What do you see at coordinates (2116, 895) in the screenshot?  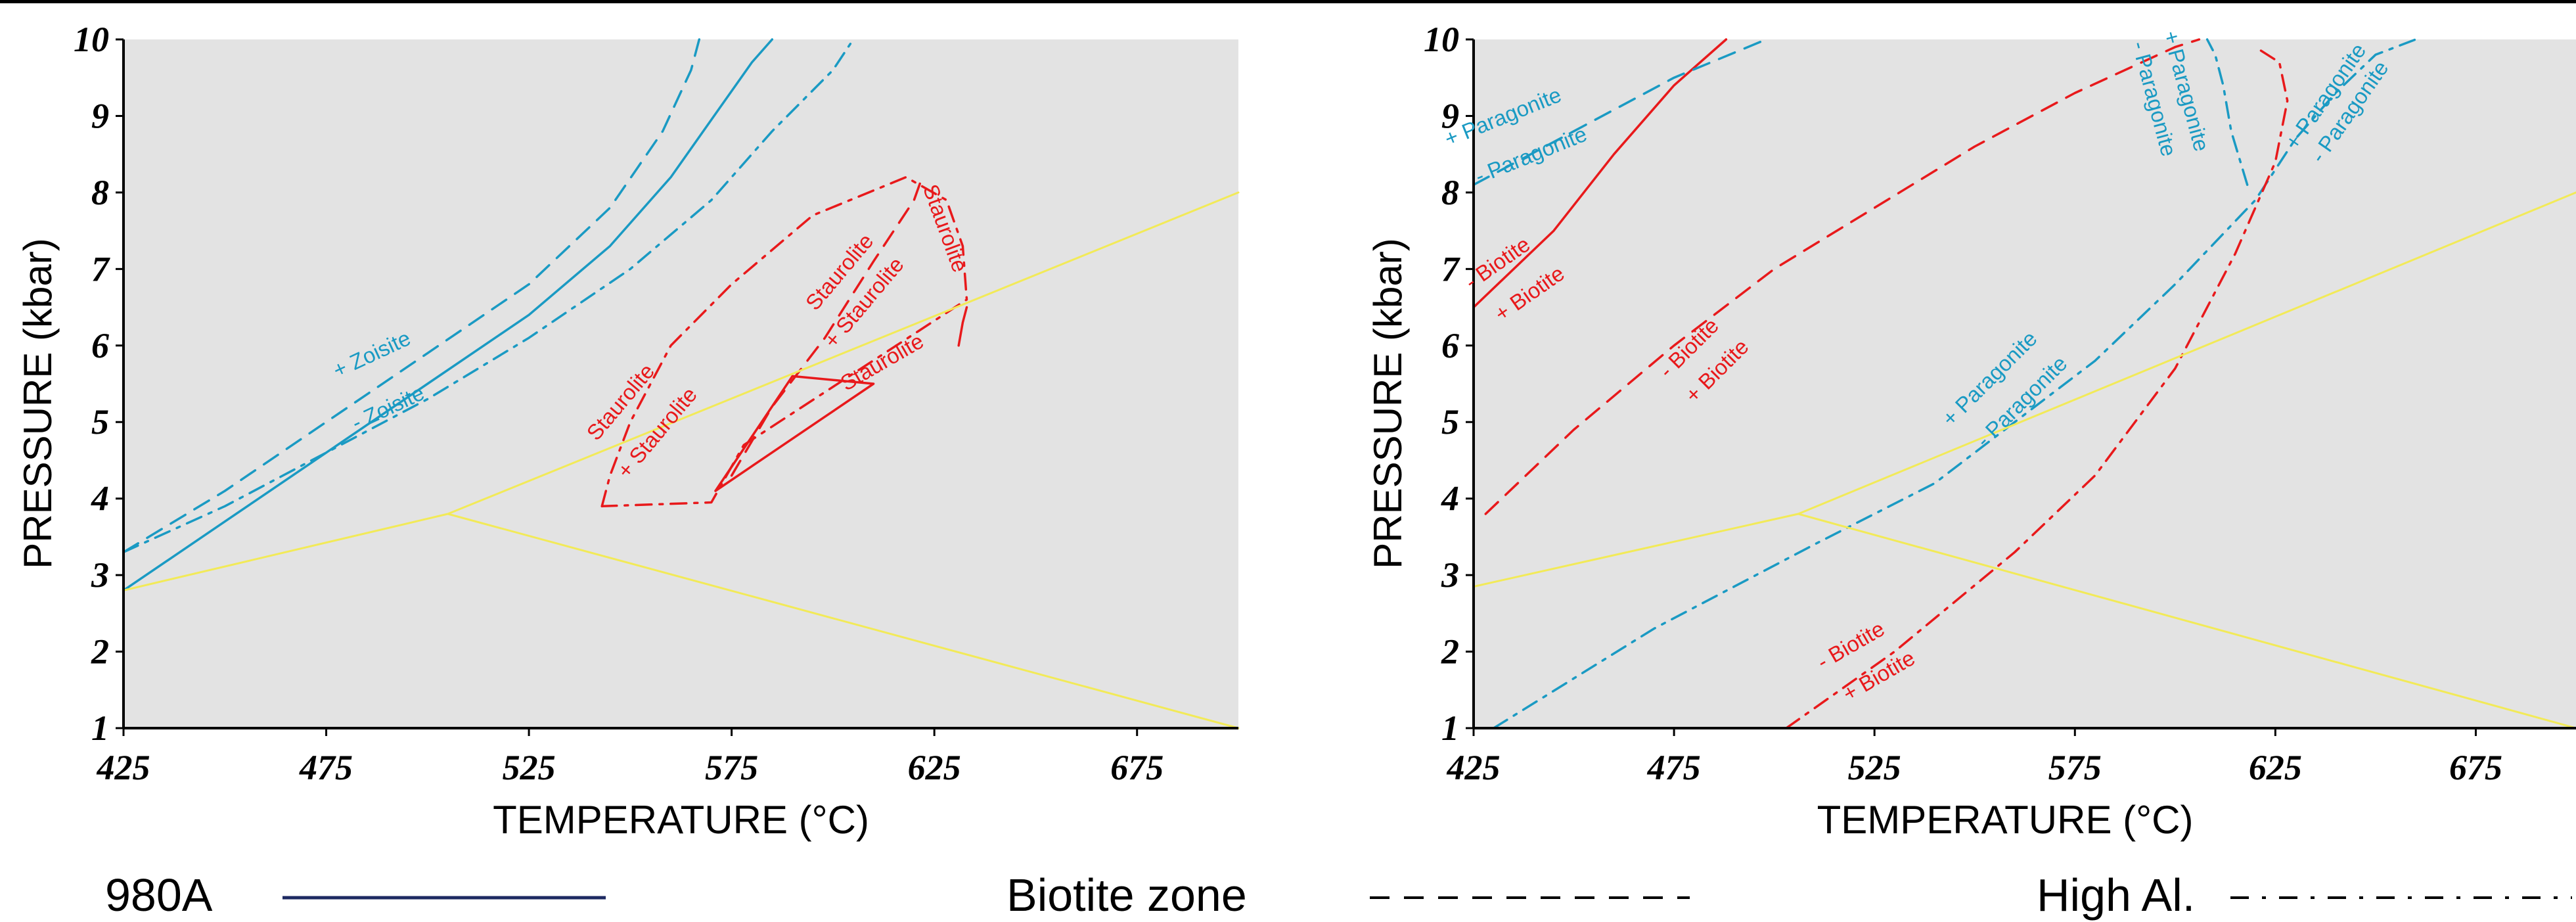 I see `legend-label-high-al: High Al.` at bounding box center [2116, 895].